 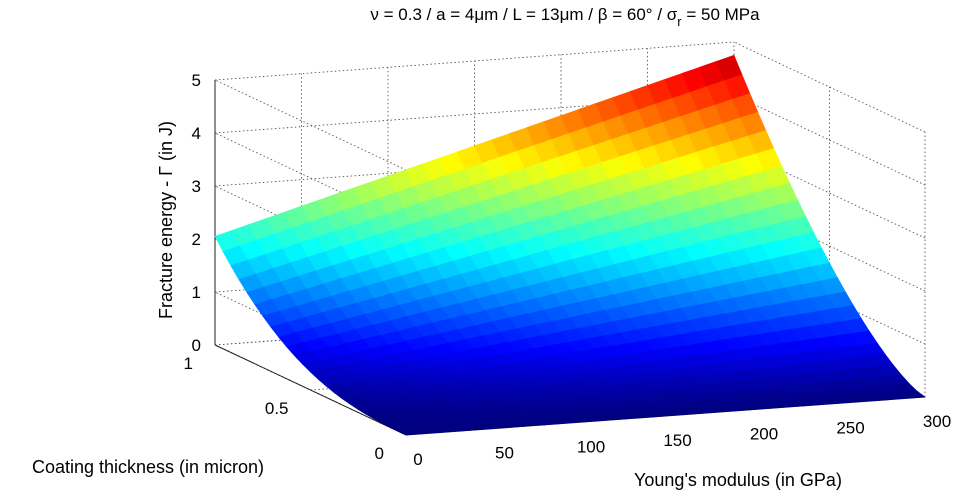 I want to click on x-tick-label: 0, so click(x=417, y=459).